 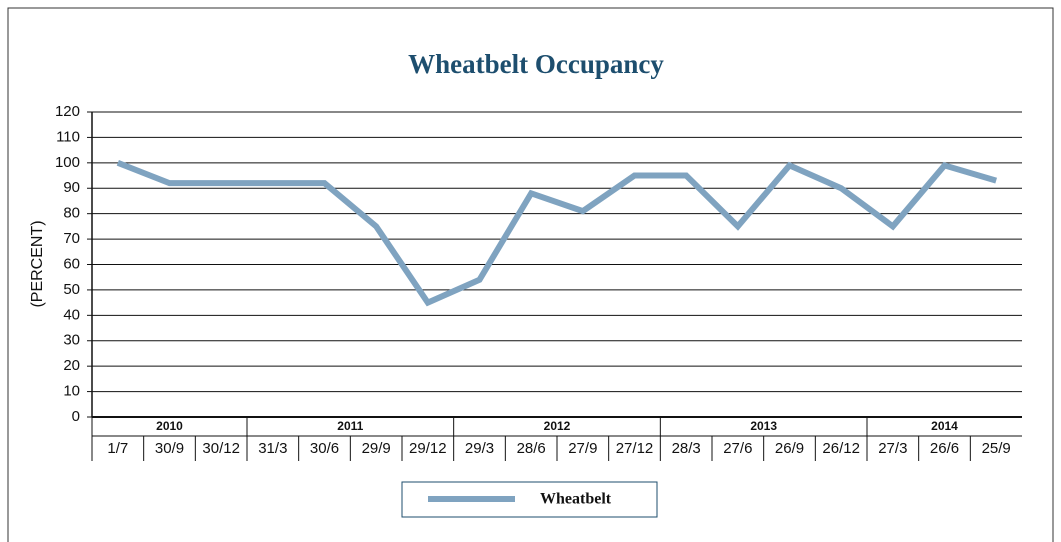 What do you see at coordinates (324, 448) in the screenshot?
I see `x-tick-label: 30/6` at bounding box center [324, 448].